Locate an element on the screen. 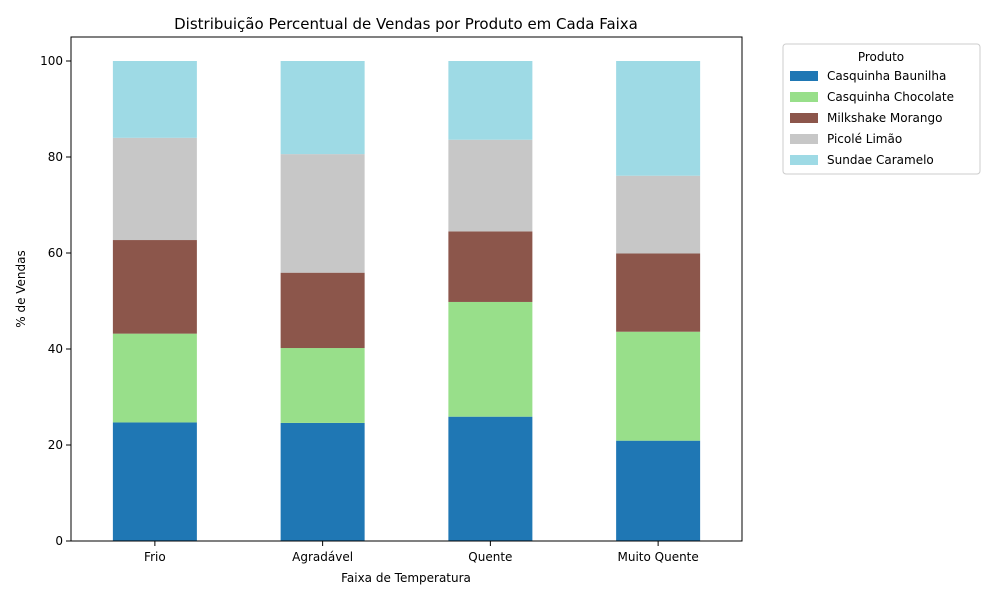 The height and width of the screenshot is (600, 1000). y-tick-label: 0 is located at coordinates (59, 541).